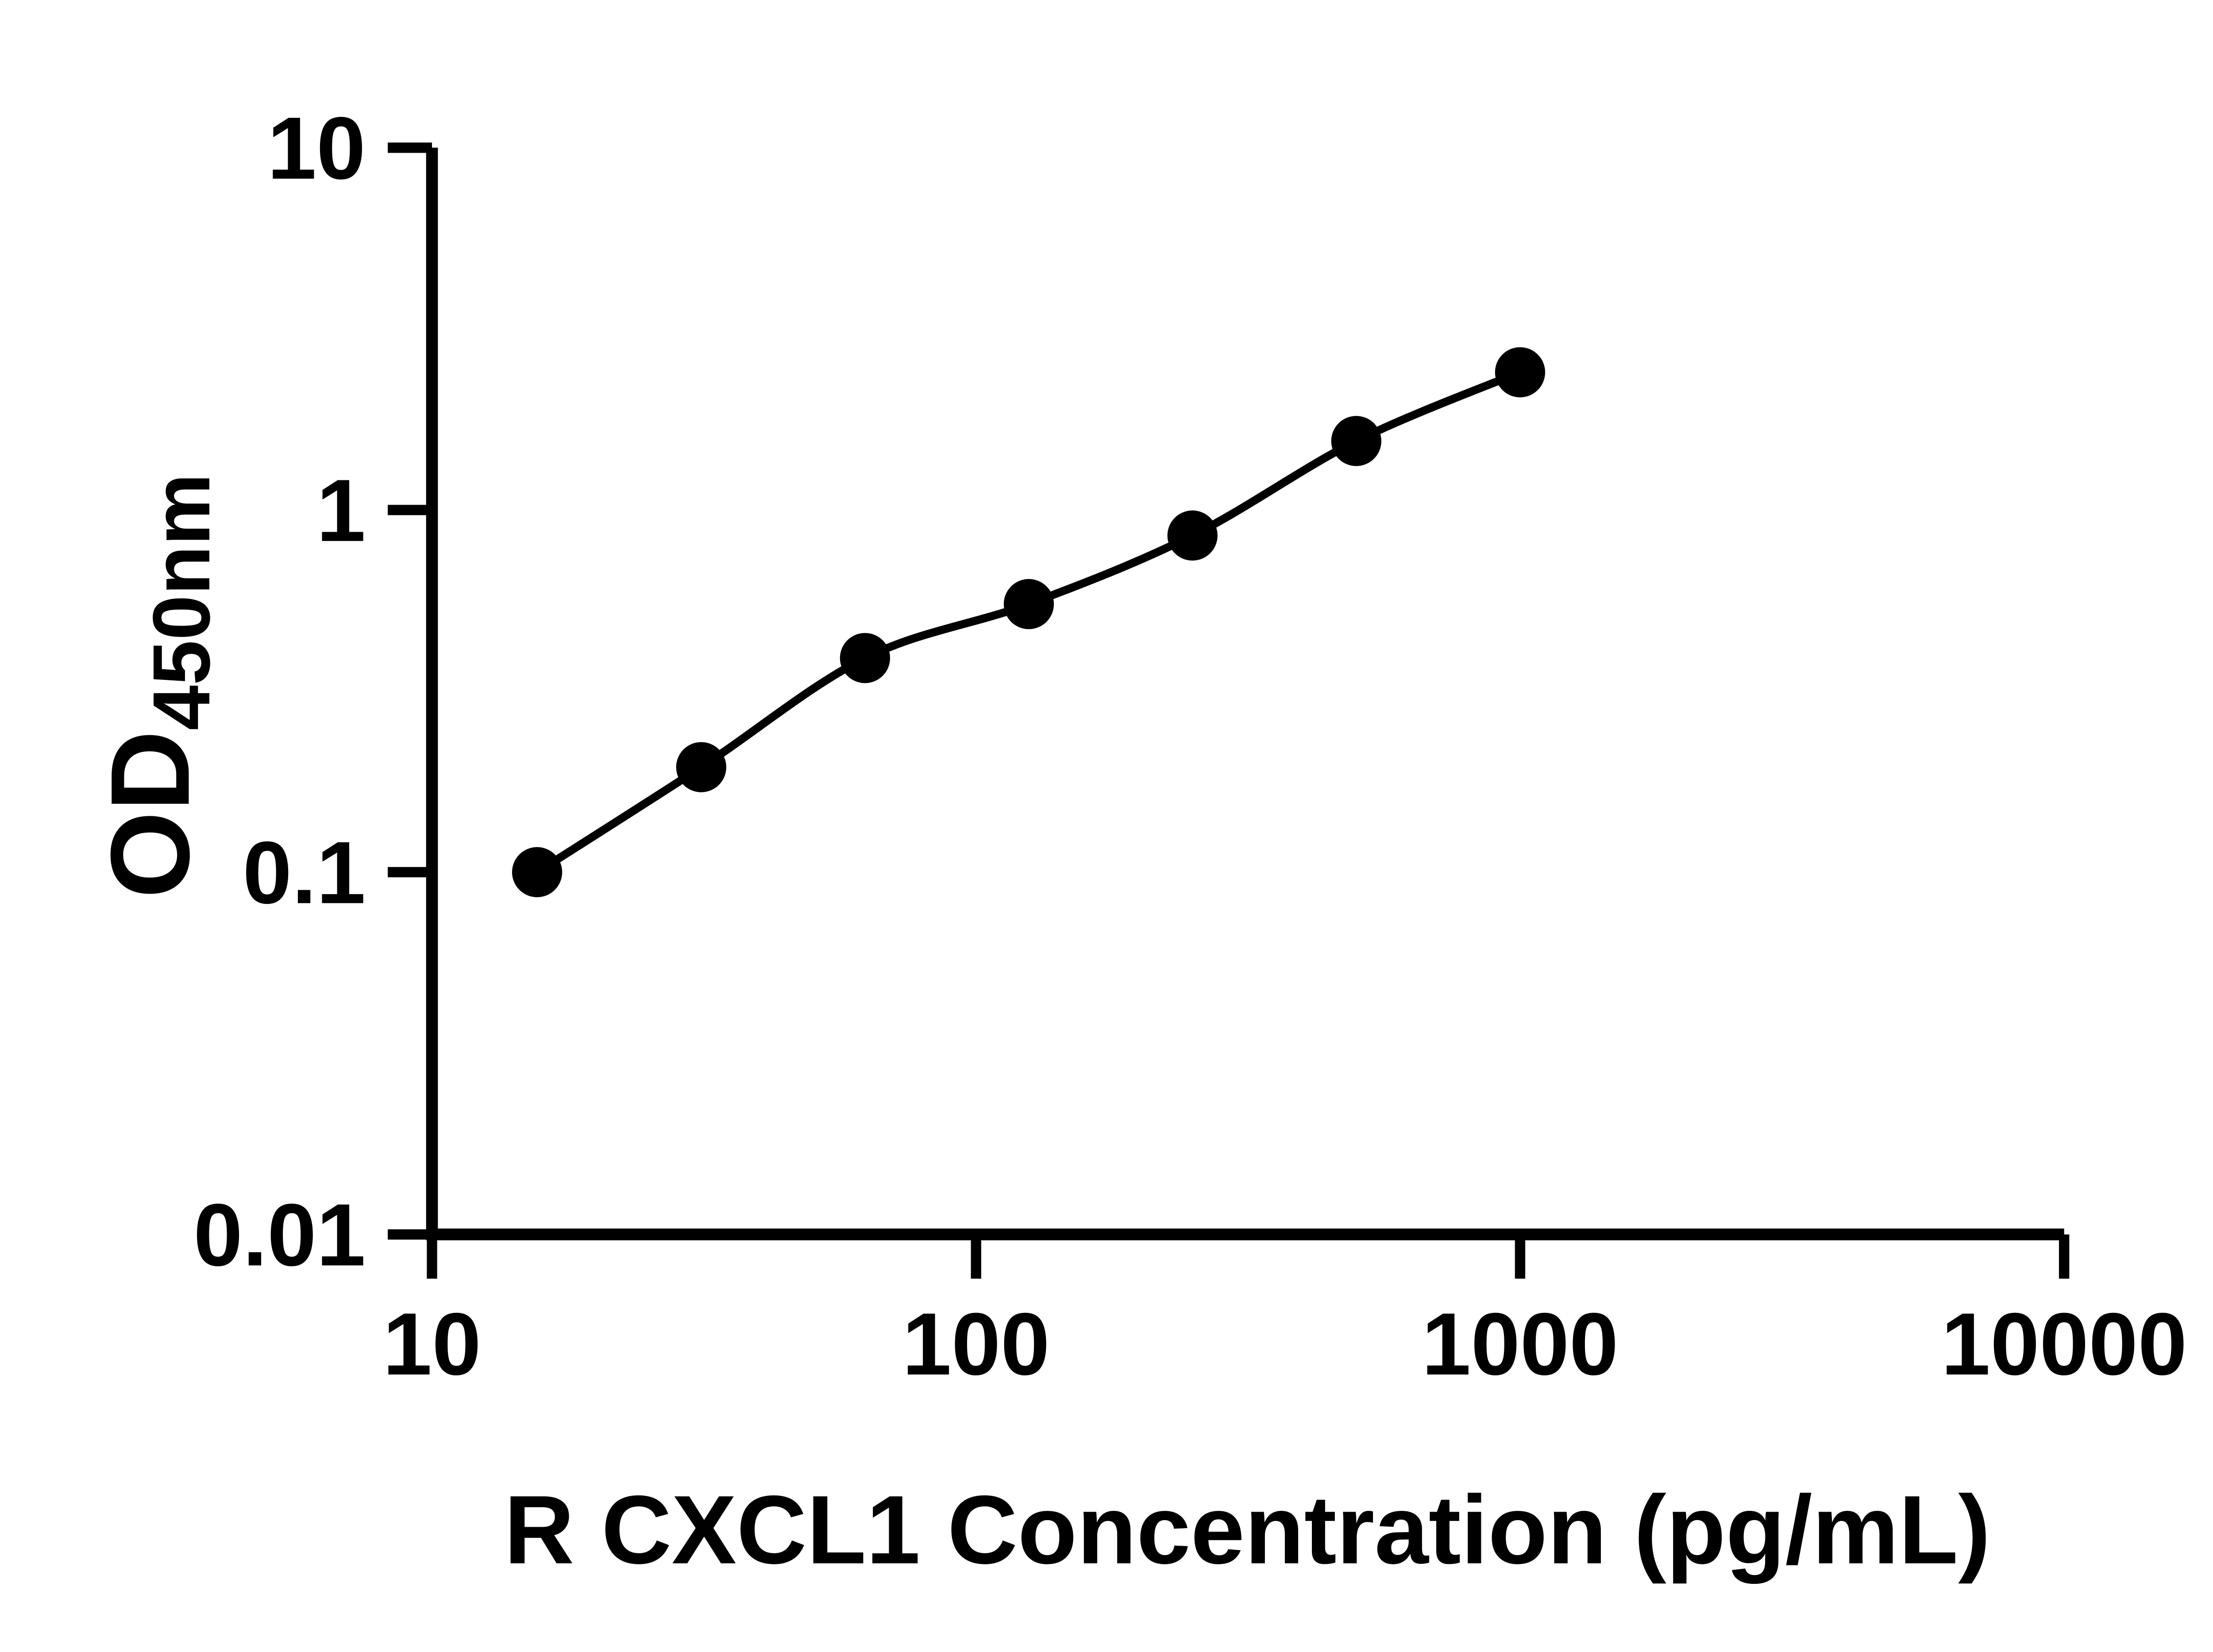 The width and height of the screenshot is (2213, 1652). Describe the element at coordinates (316, 148) in the screenshot. I see `y-tick-label: 10` at that location.